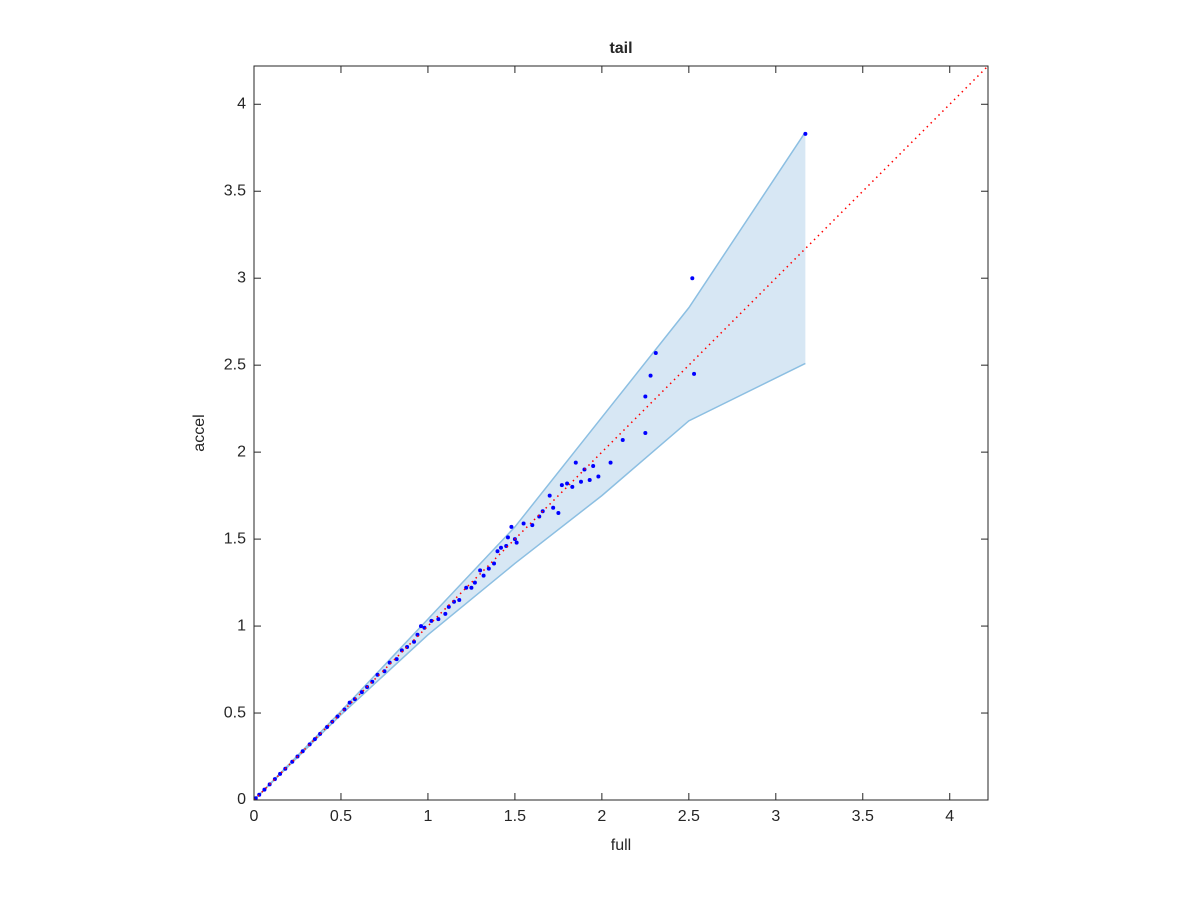 The image size is (1200, 900). What do you see at coordinates (427, 816) in the screenshot?
I see `x-tick-label: 1` at bounding box center [427, 816].